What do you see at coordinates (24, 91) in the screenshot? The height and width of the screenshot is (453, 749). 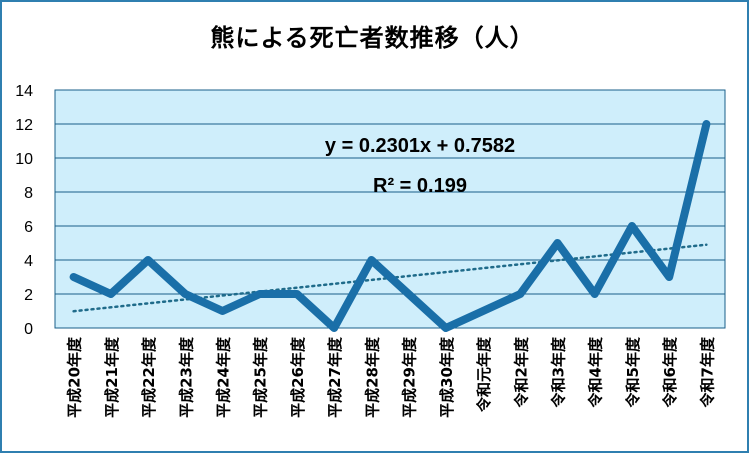 I see `y-tick-label: 14` at bounding box center [24, 91].